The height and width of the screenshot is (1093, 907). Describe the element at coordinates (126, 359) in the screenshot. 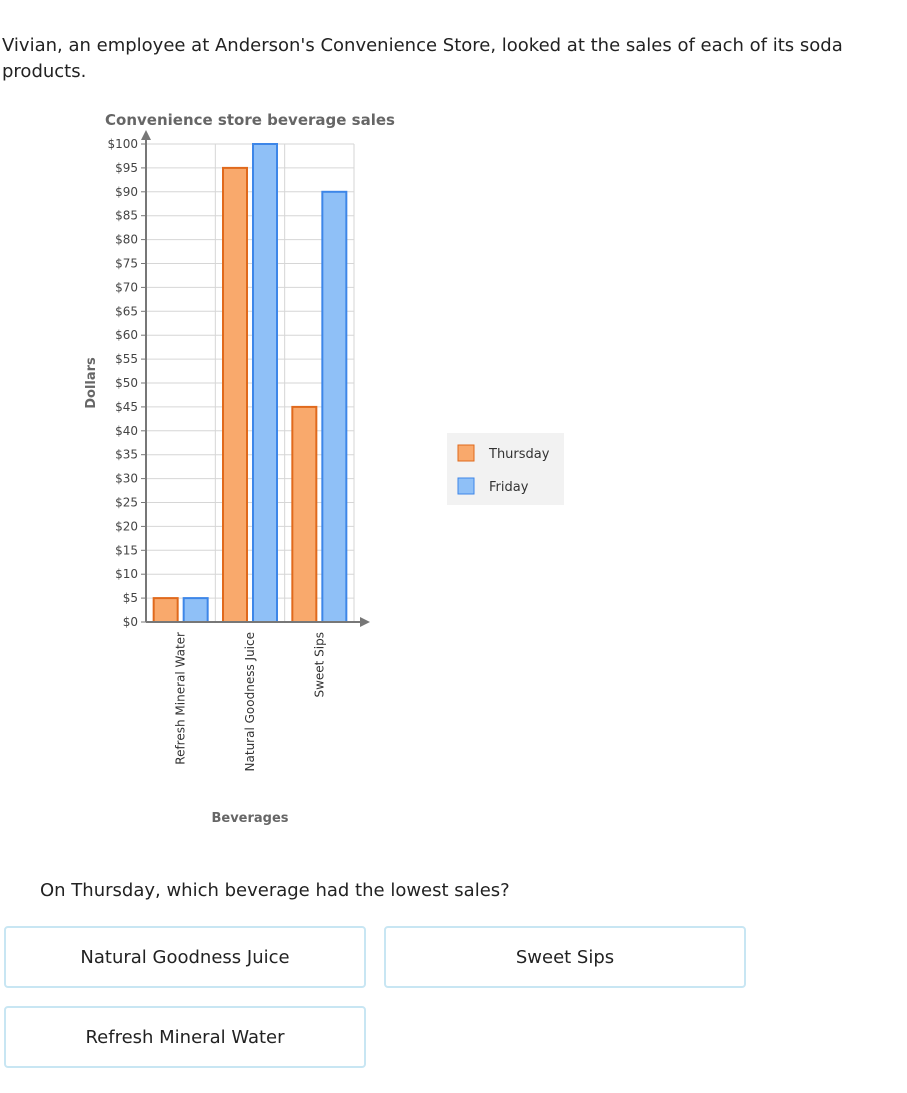

I see `y-tick-label: $55` at that location.